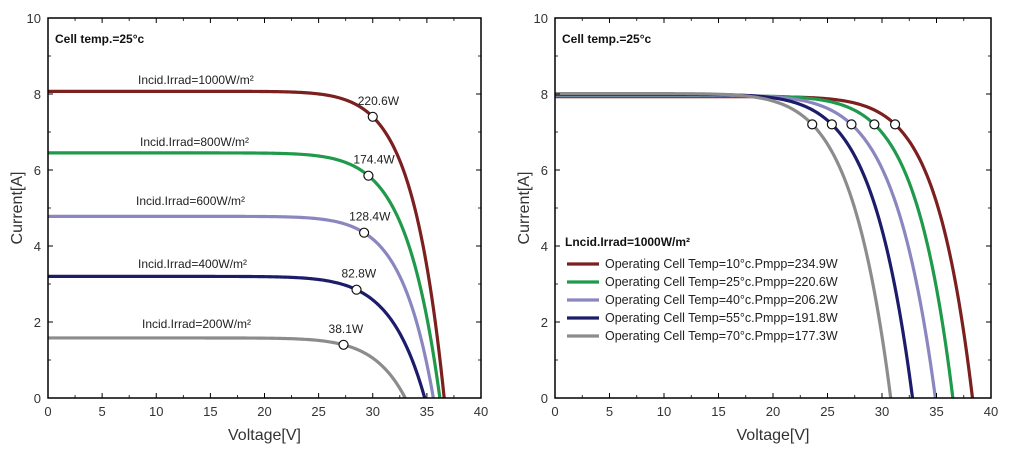 The height and width of the screenshot is (455, 1013). Describe the element at coordinates (627, 242) in the screenshot. I see `legend-title: Lncid.Irrad=1000W/m²` at that location.